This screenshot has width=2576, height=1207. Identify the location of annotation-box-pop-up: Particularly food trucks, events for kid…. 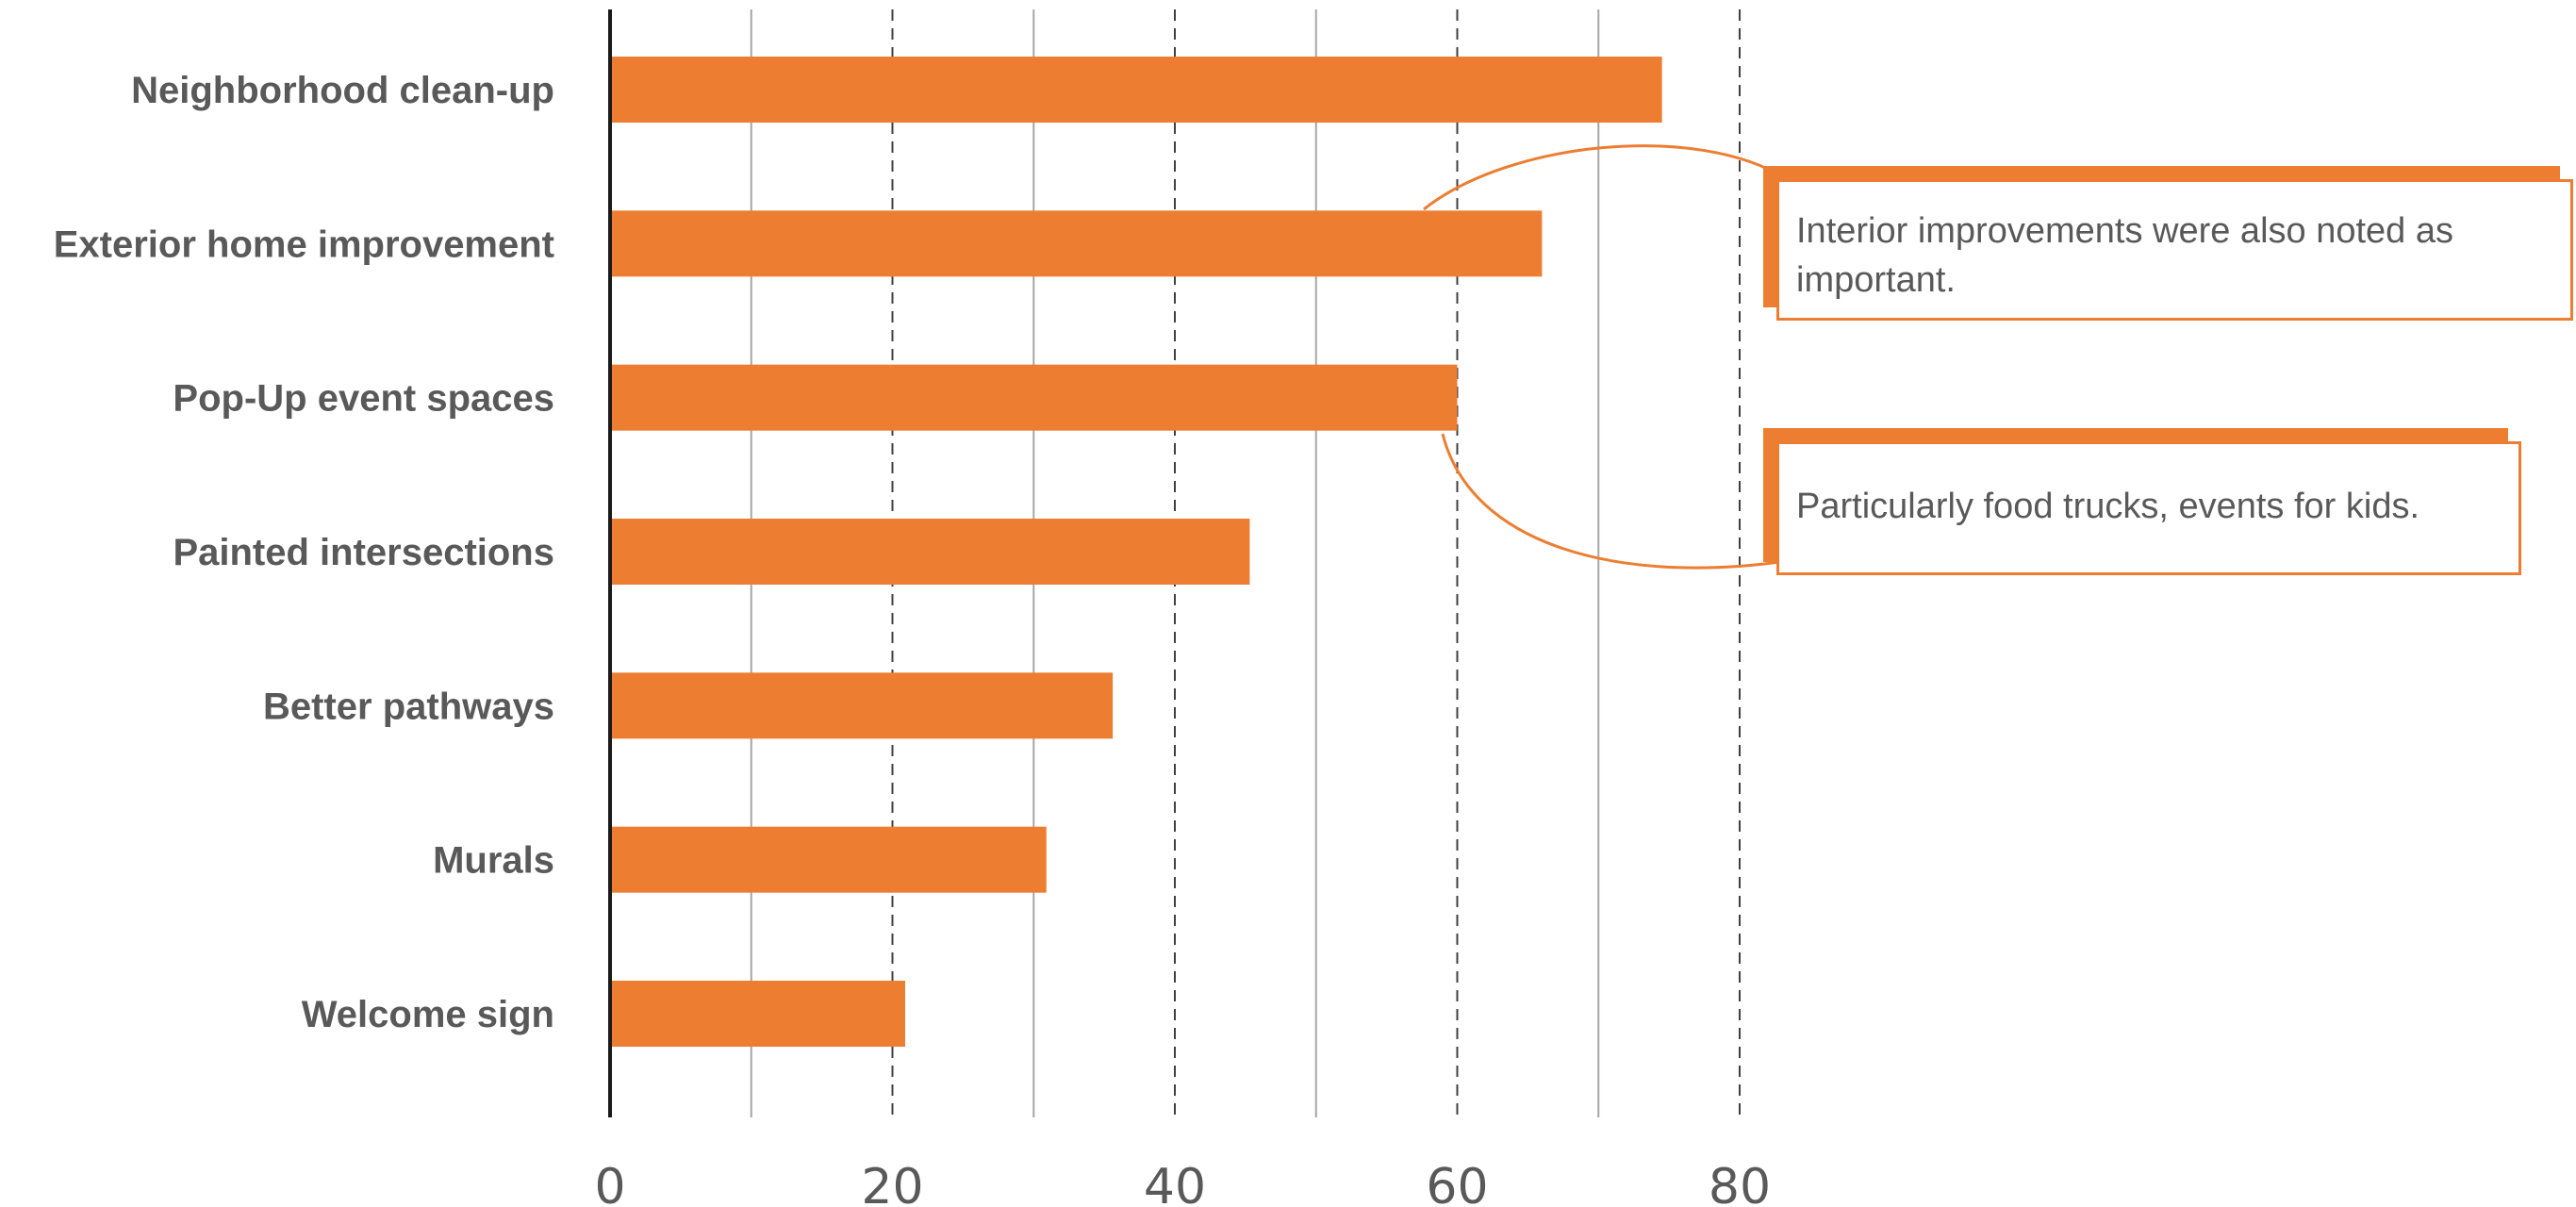
(2148, 508).